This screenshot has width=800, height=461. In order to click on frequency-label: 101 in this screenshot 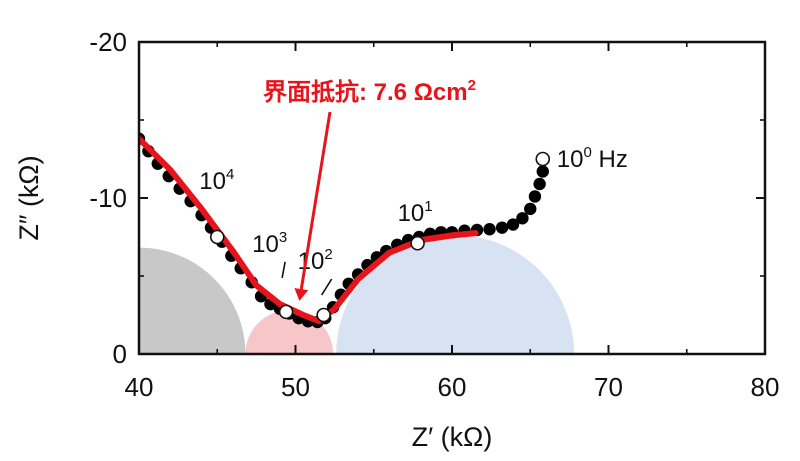, I will do `click(415, 212)`.